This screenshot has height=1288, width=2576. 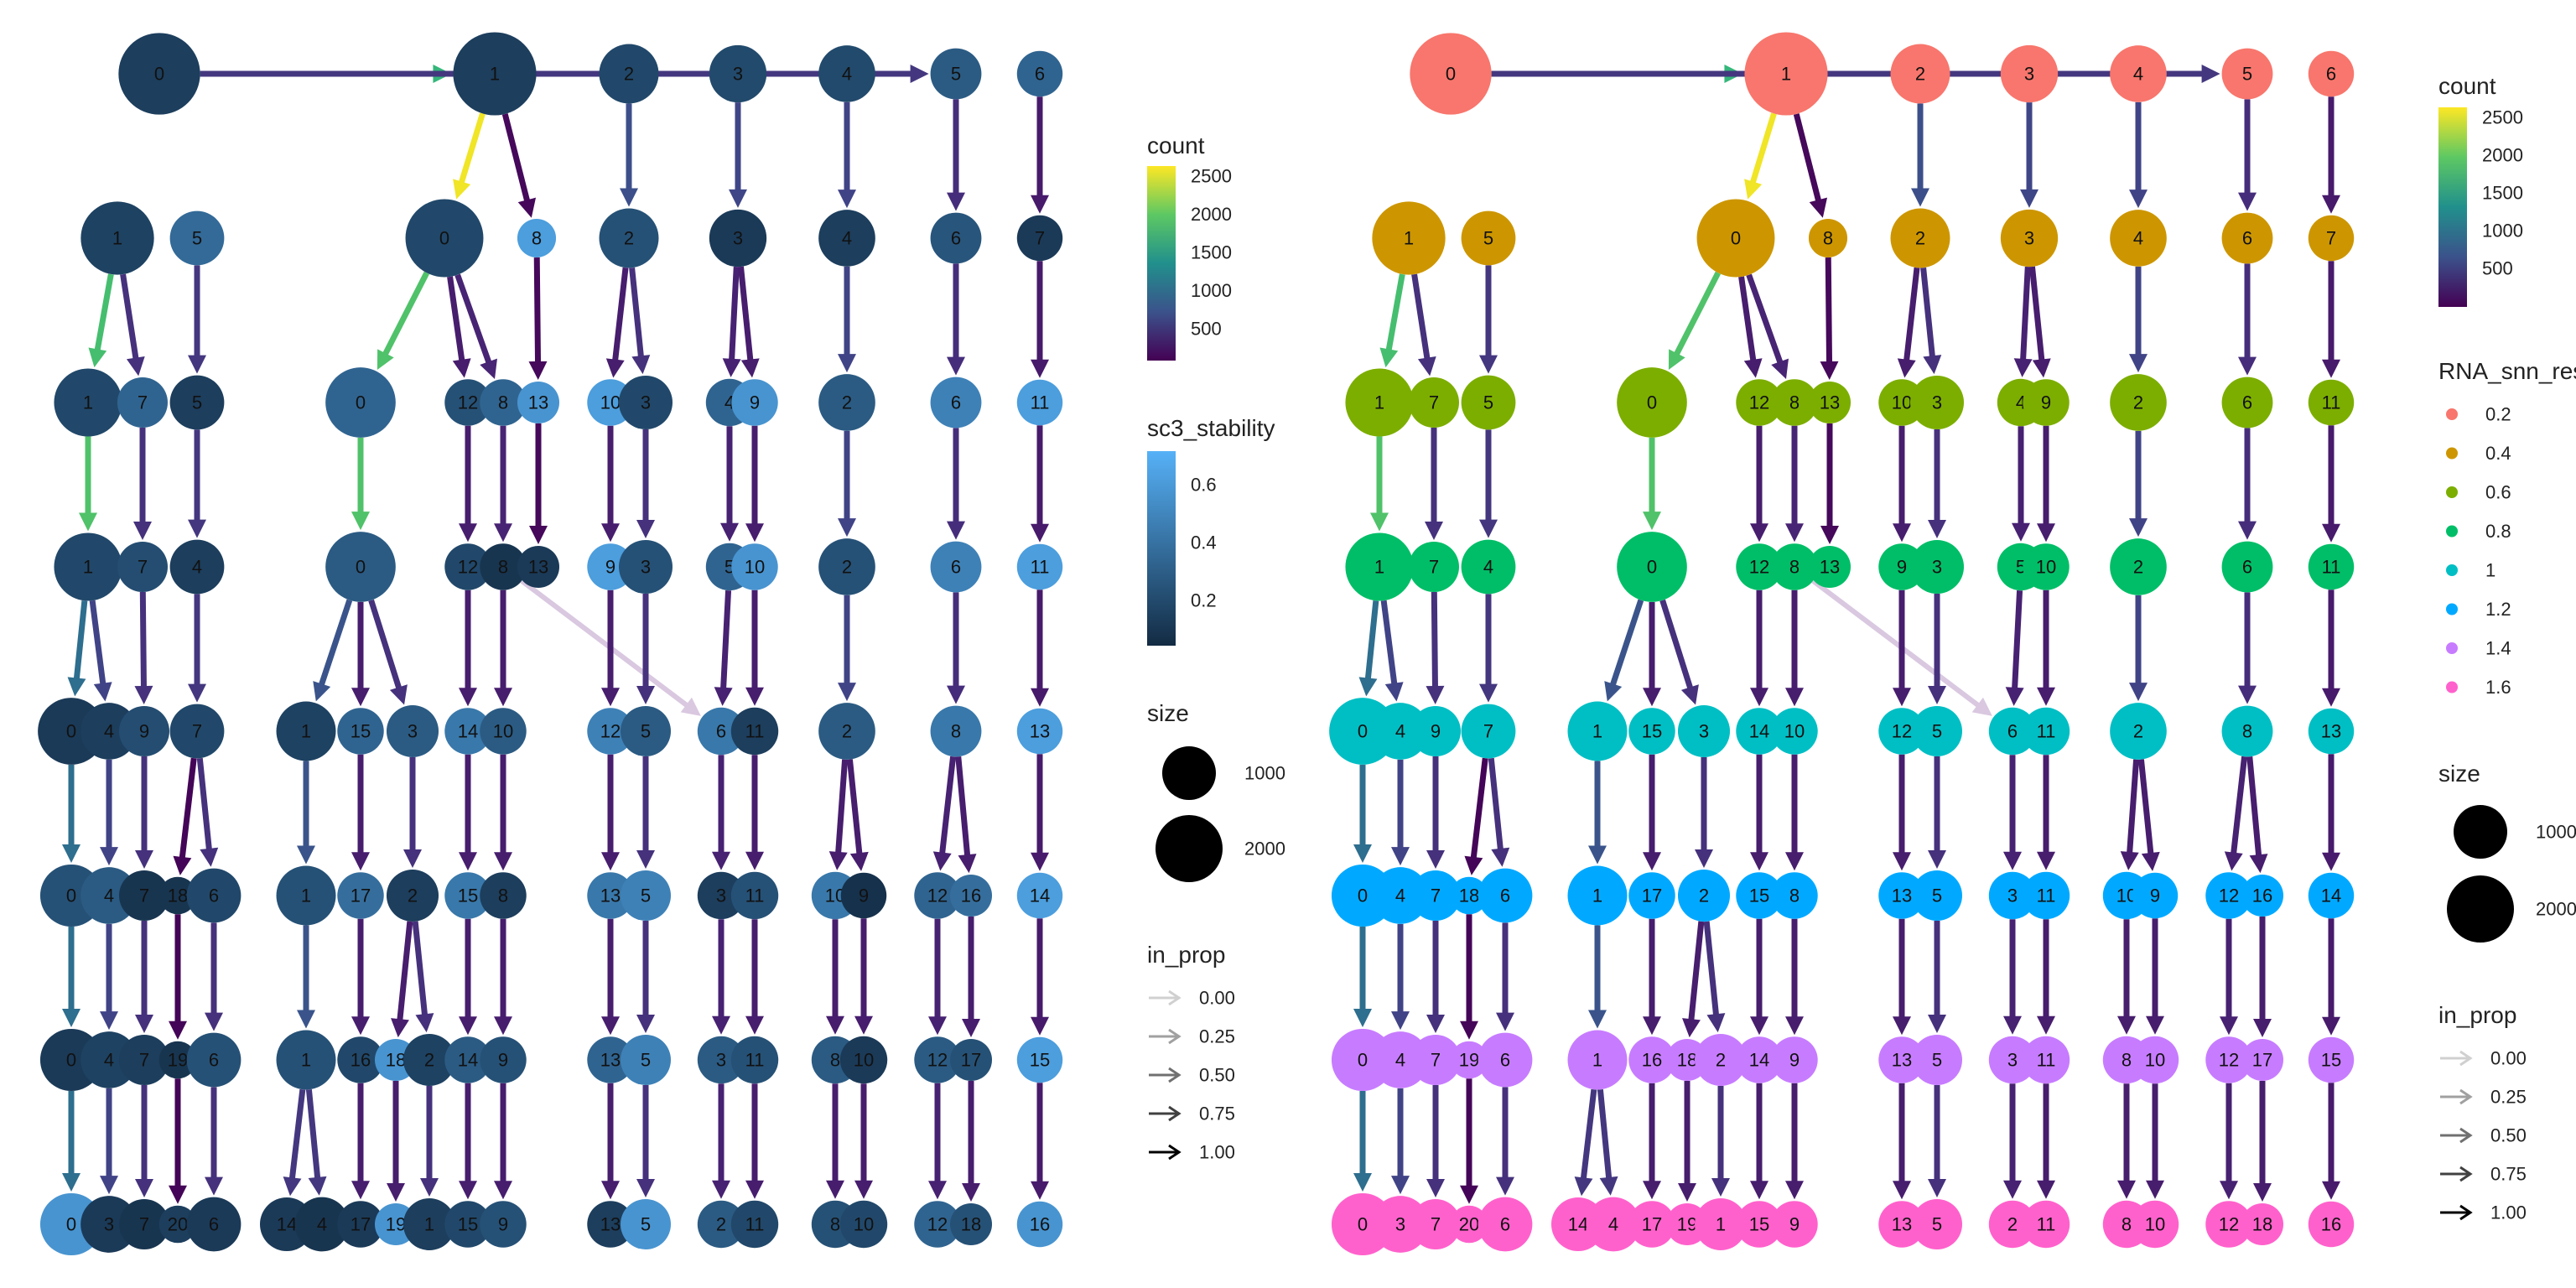 I want to click on left-cluster-node-label: 17, so click(x=971, y=1060).